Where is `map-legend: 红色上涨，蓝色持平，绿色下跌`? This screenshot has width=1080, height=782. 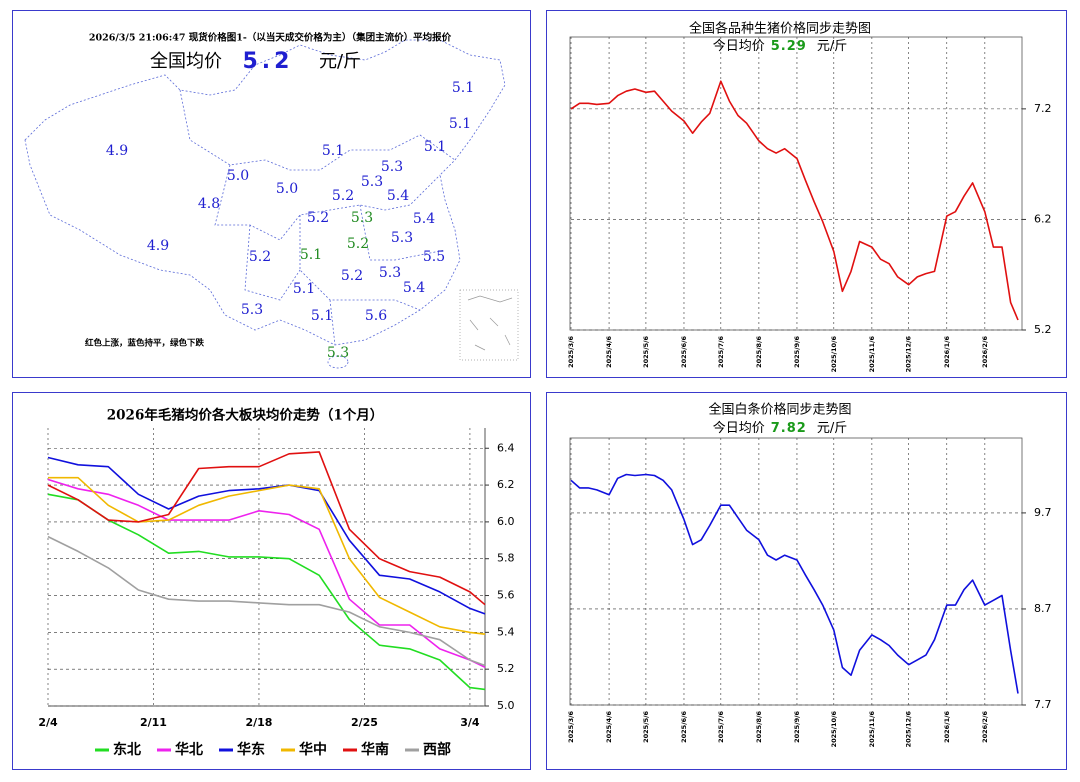
map-legend: 红色上涨，蓝色持平，绿色下跌 is located at coordinates (145, 343).